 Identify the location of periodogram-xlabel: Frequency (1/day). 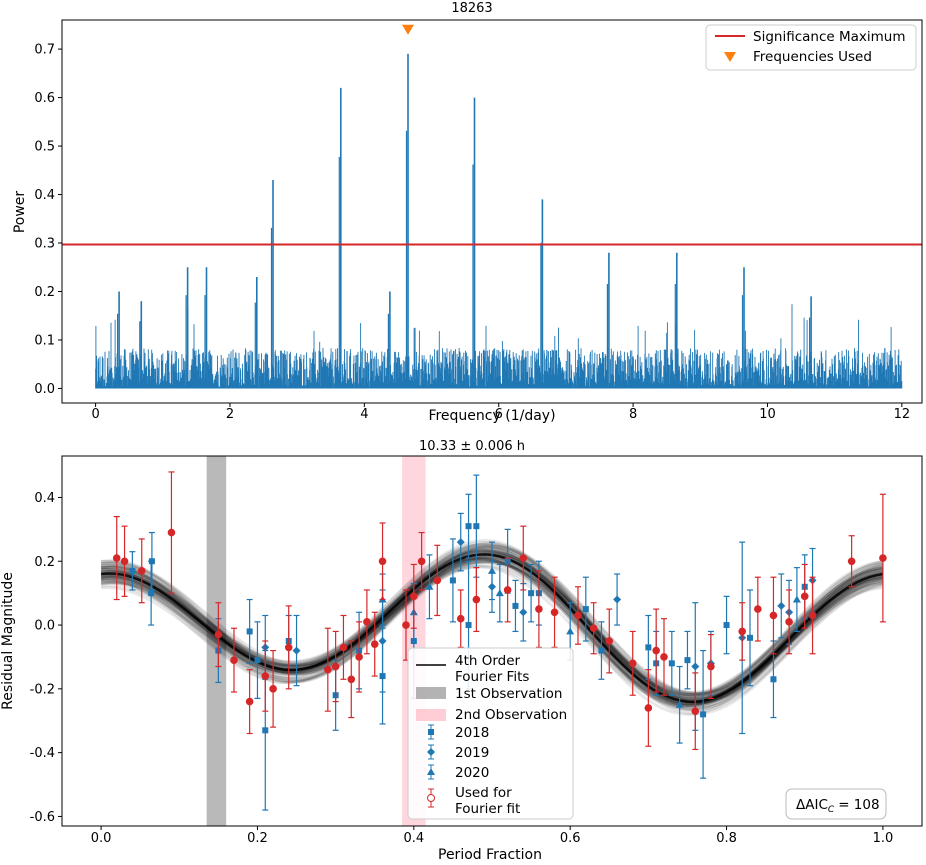
(491, 416).